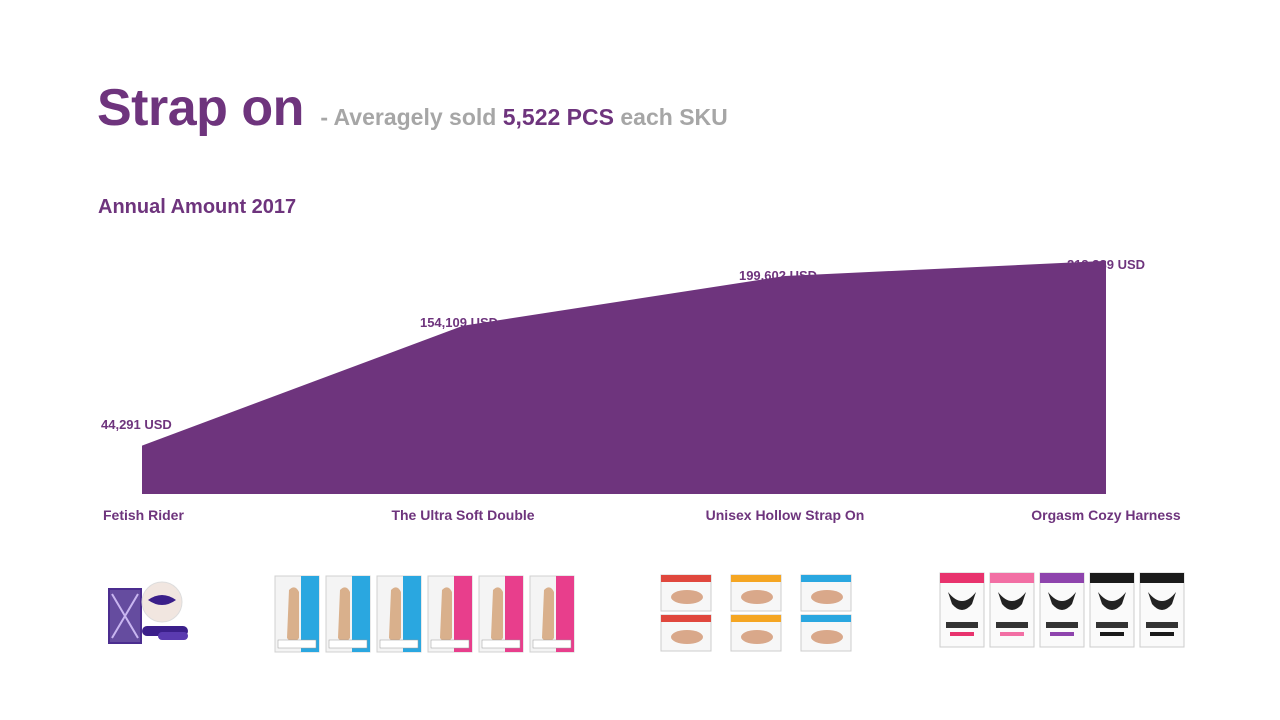 This screenshot has height=720, width=1280. I want to click on category-label: The Ultra Soft Double, so click(462, 515).